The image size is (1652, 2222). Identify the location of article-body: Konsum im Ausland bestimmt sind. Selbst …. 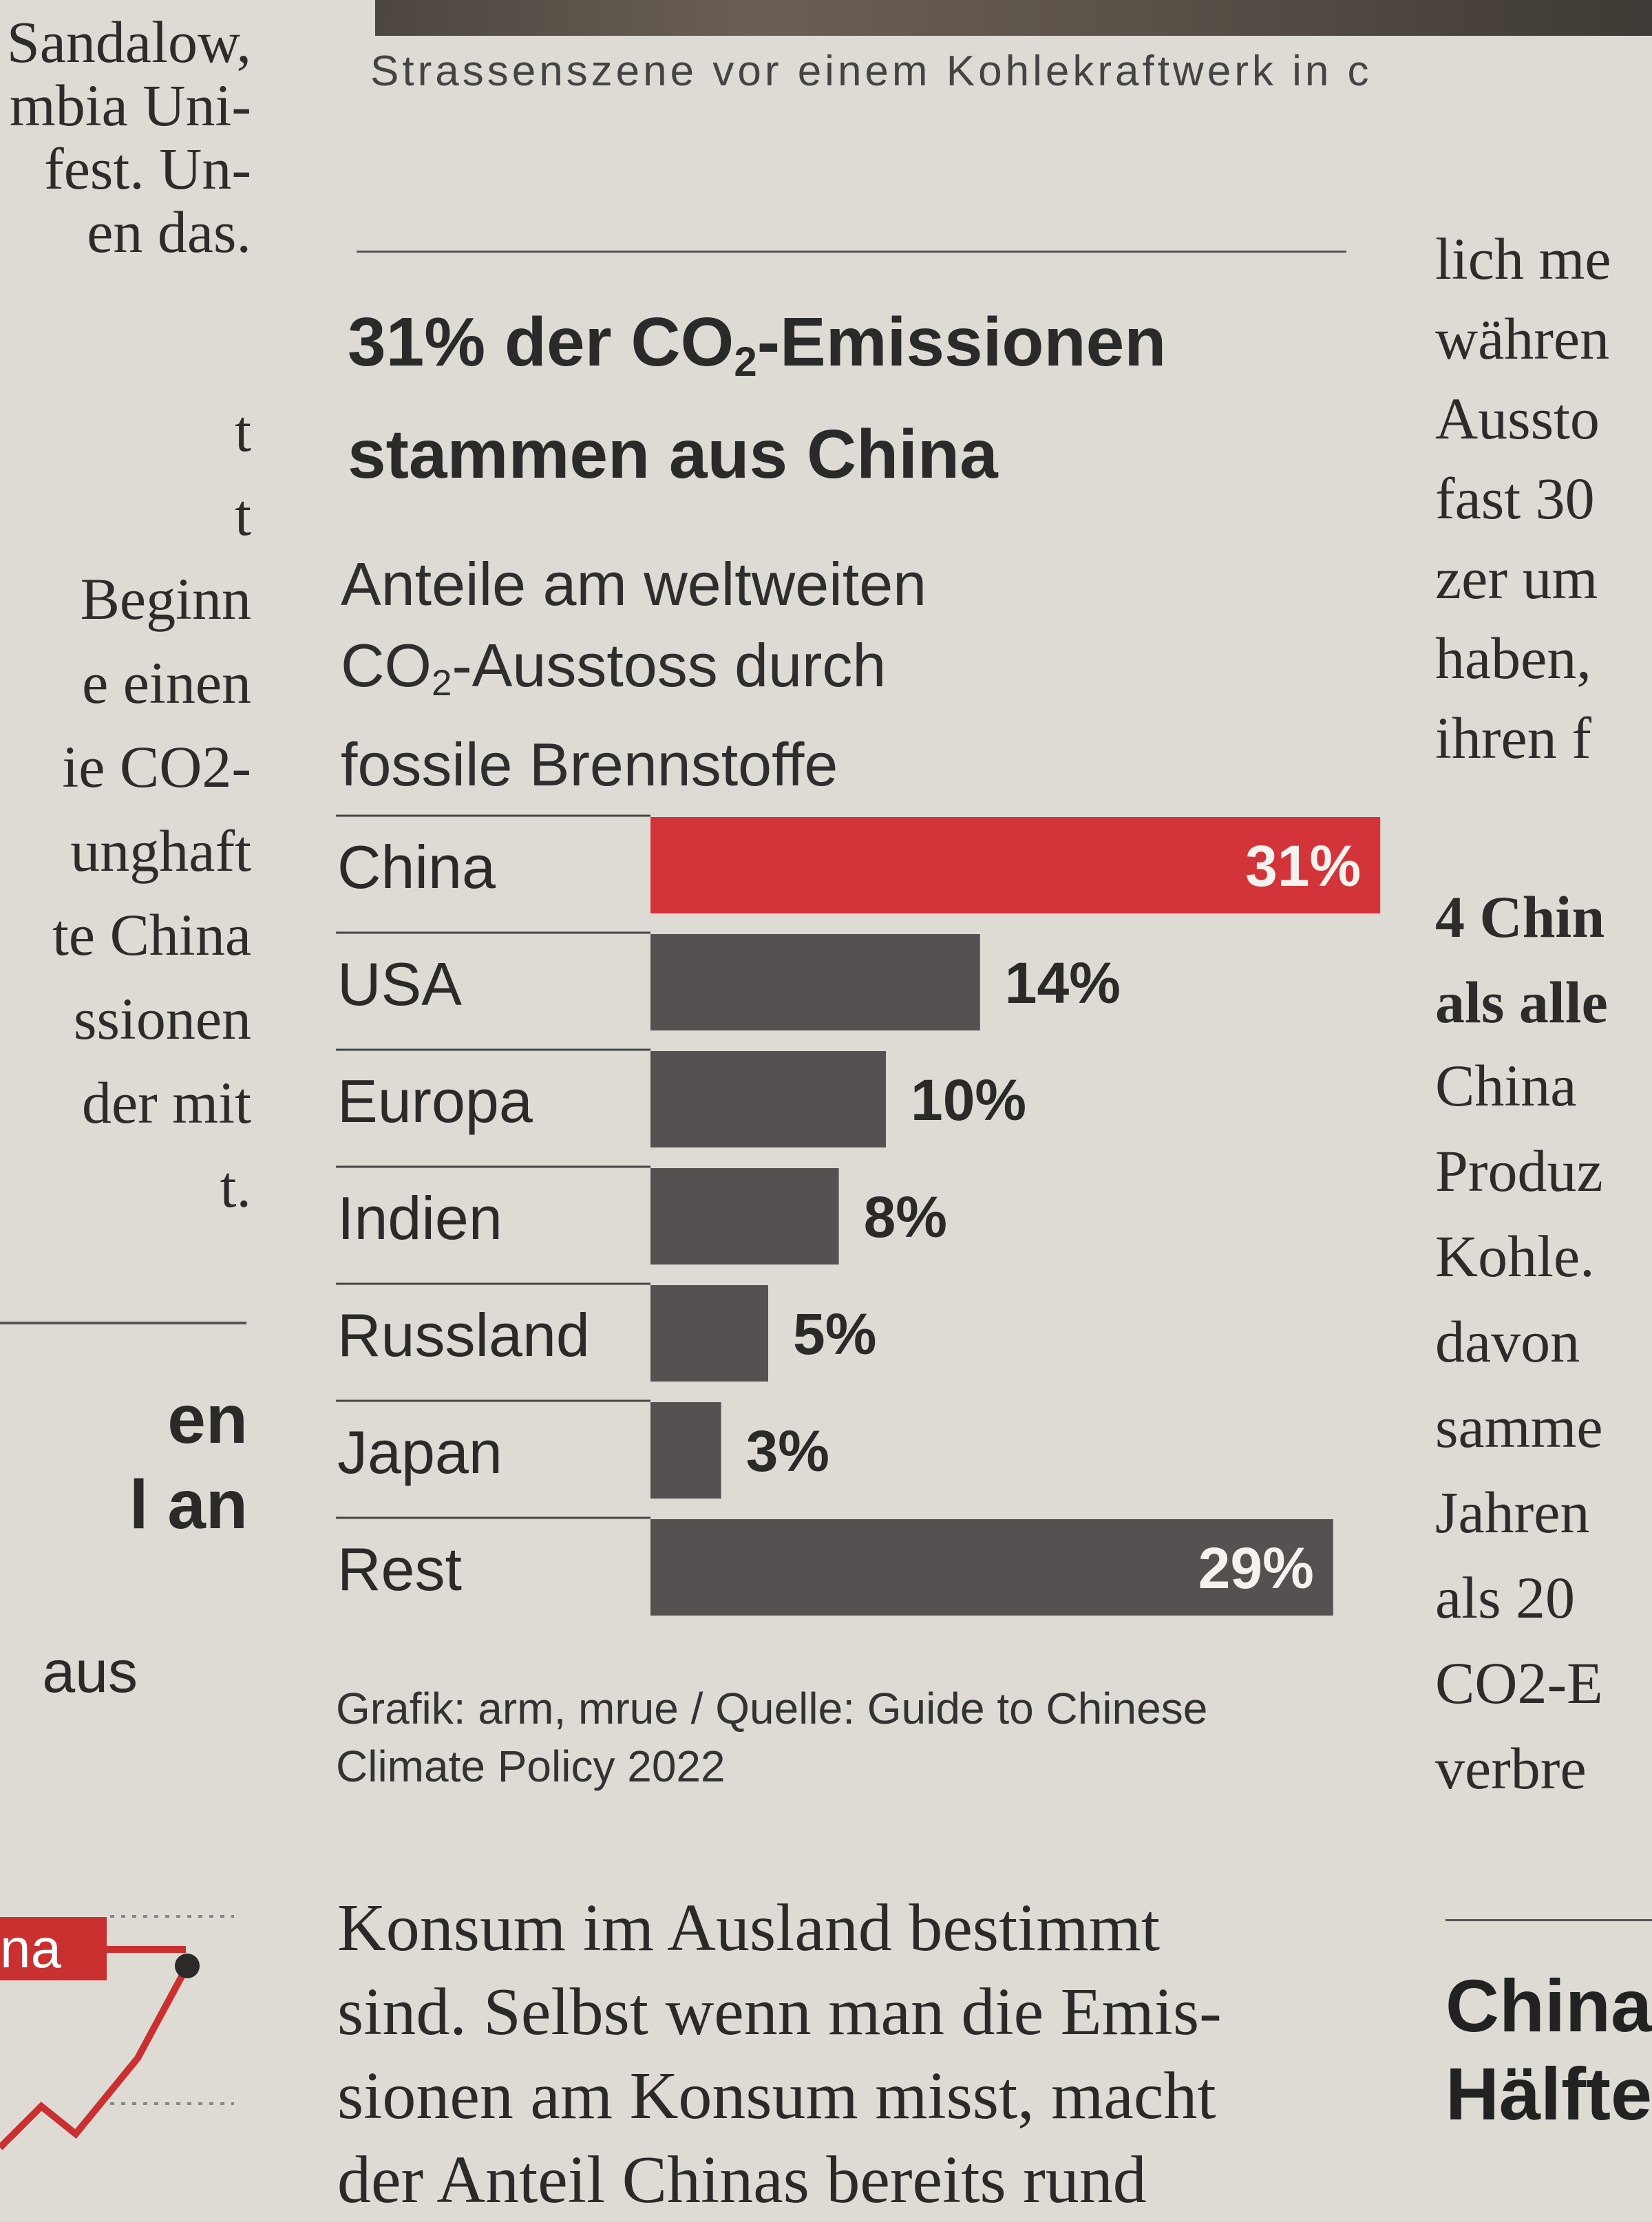
(847, 2054).